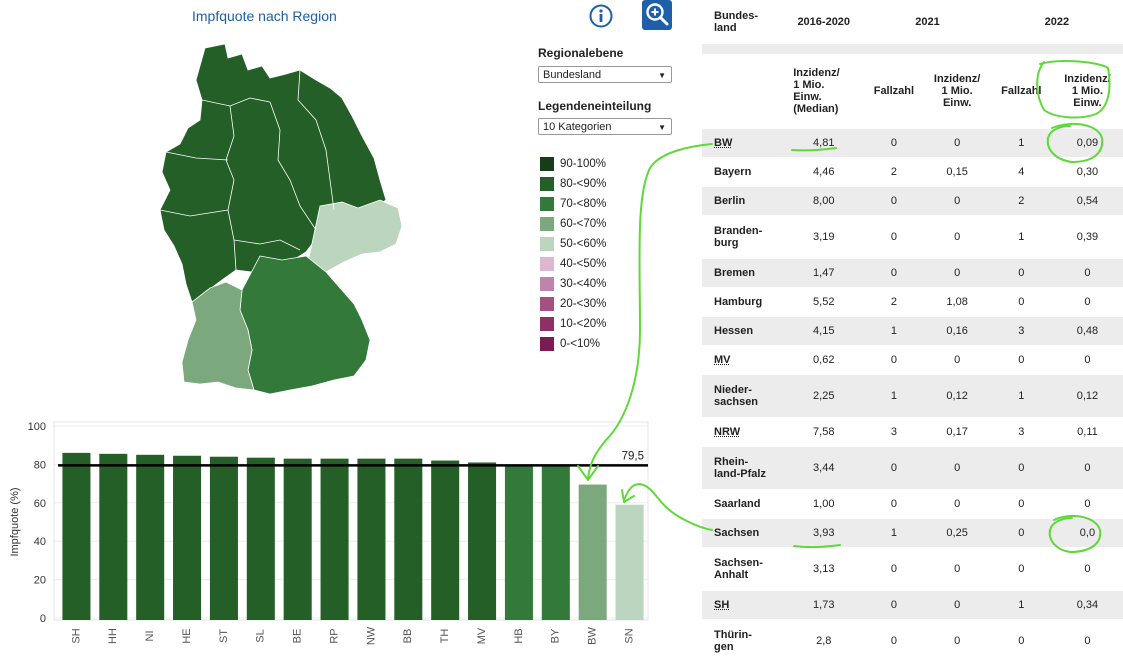 The width and height of the screenshot is (1123, 662). I want to click on table-subheader-cell, so click(742, 91).